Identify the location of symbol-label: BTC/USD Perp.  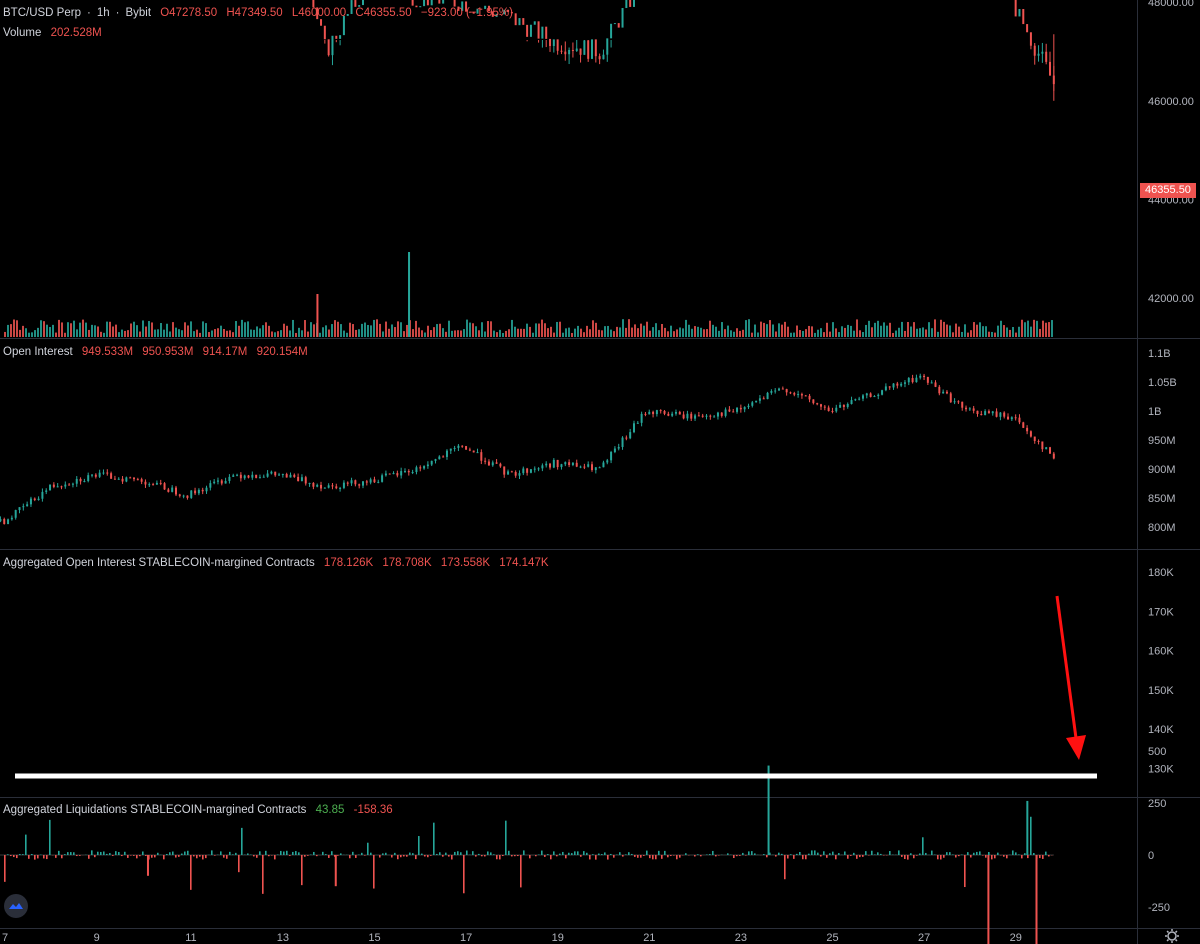
(42, 13).